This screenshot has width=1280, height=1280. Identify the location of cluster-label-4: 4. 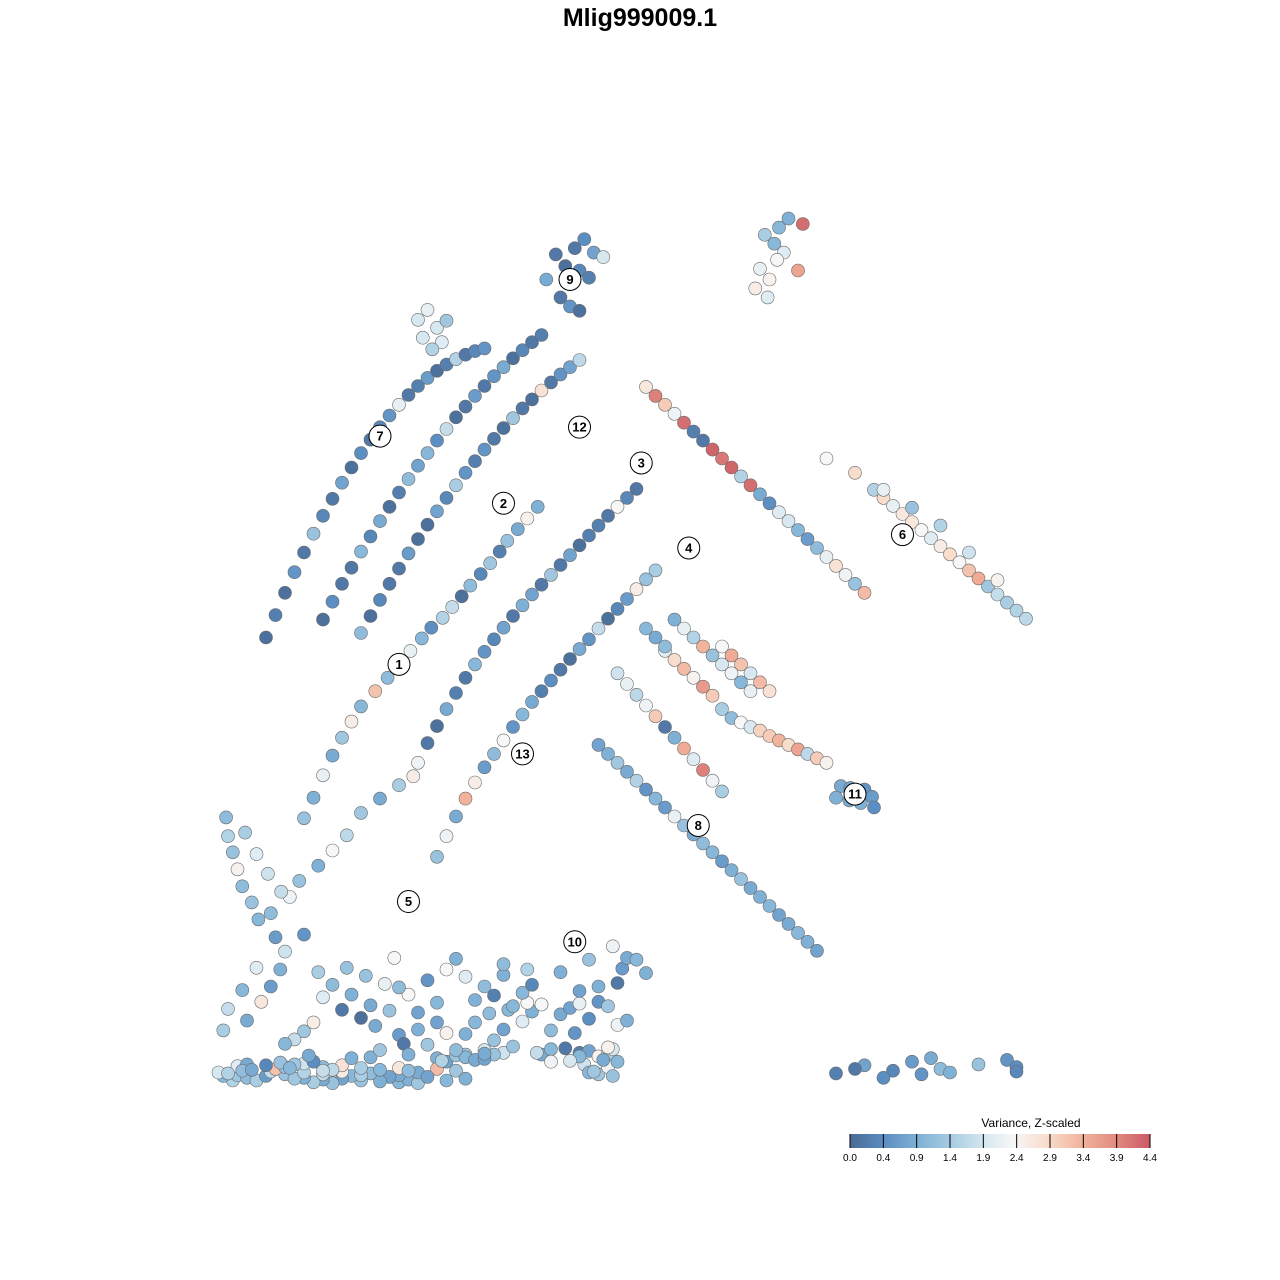
(689, 548).